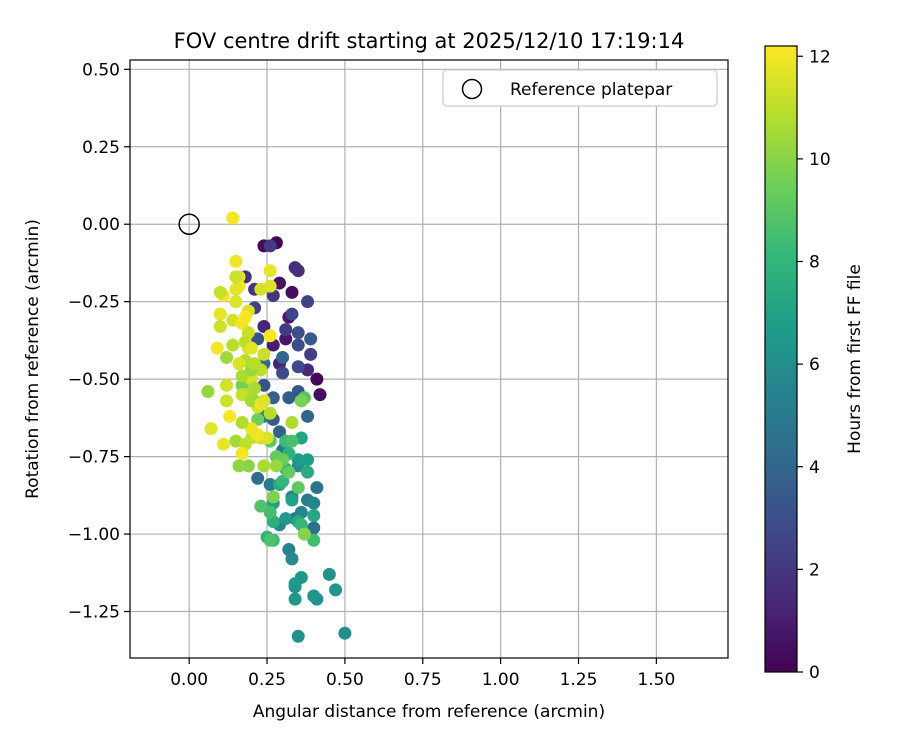 Image resolution: width=900 pixels, height=750 pixels. I want to click on legend-marker-icon, so click(472, 89).